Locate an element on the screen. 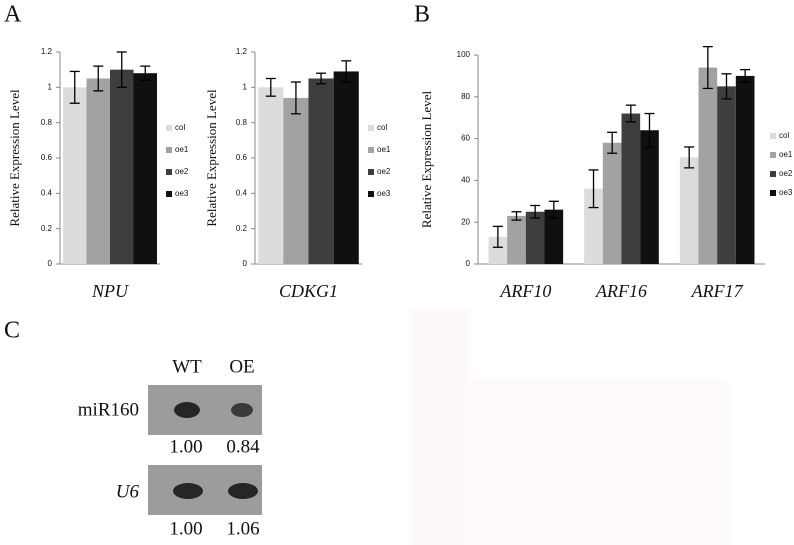 The width and height of the screenshot is (794, 545). x-category-label: CDKG1 is located at coordinates (308, 291).